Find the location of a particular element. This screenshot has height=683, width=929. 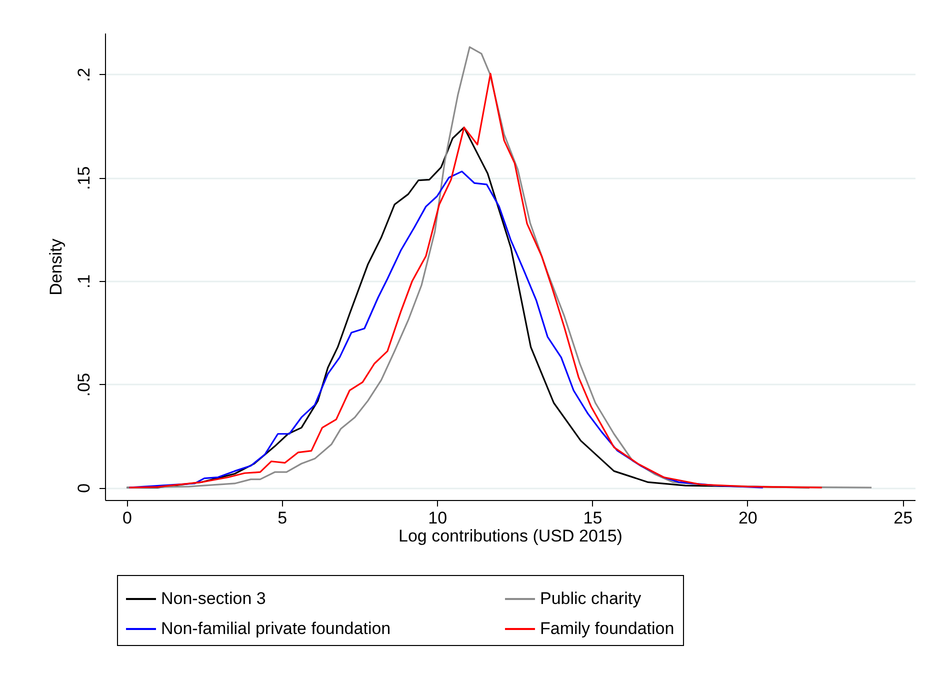

y-tick-label: .2 is located at coordinates (84, 75).